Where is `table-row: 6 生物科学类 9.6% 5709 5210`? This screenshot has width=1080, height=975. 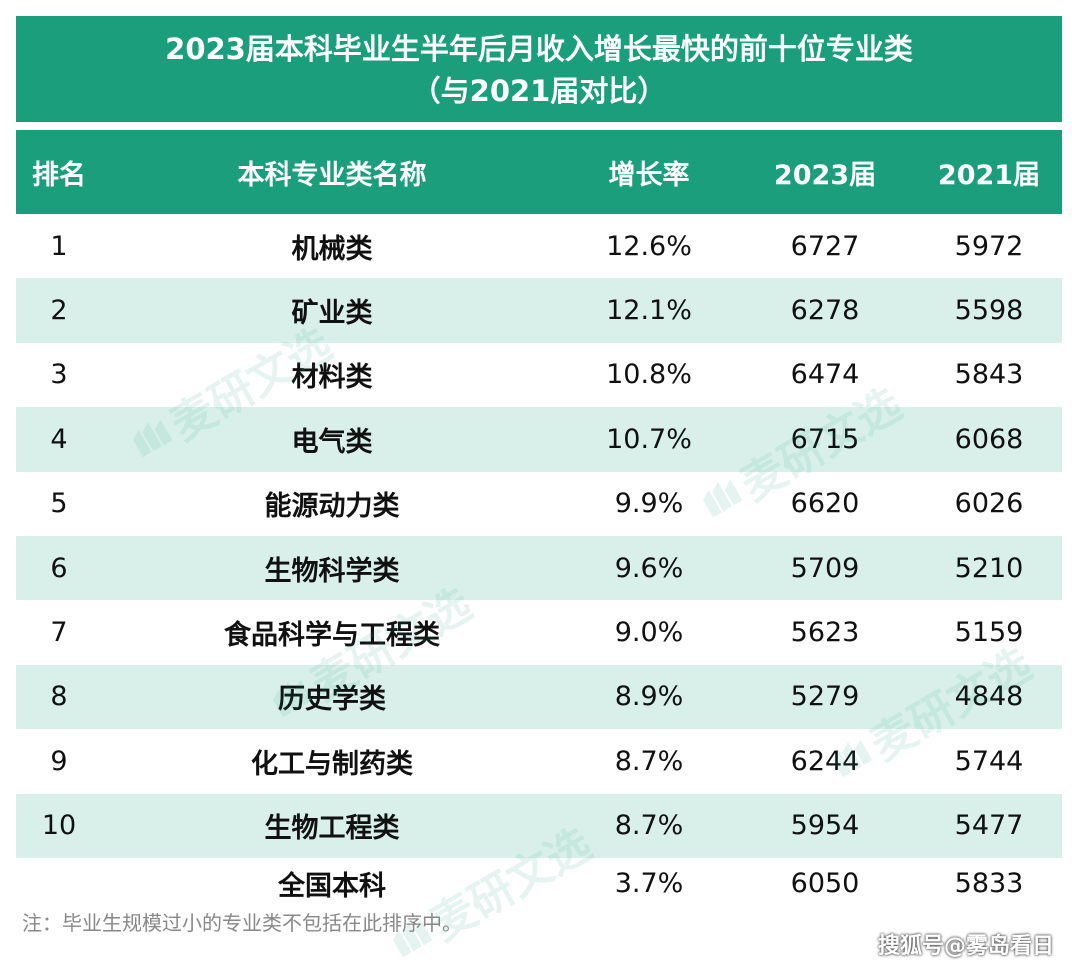
table-row: 6 生物科学类 9.6% 5709 5210 is located at coordinates (539, 568).